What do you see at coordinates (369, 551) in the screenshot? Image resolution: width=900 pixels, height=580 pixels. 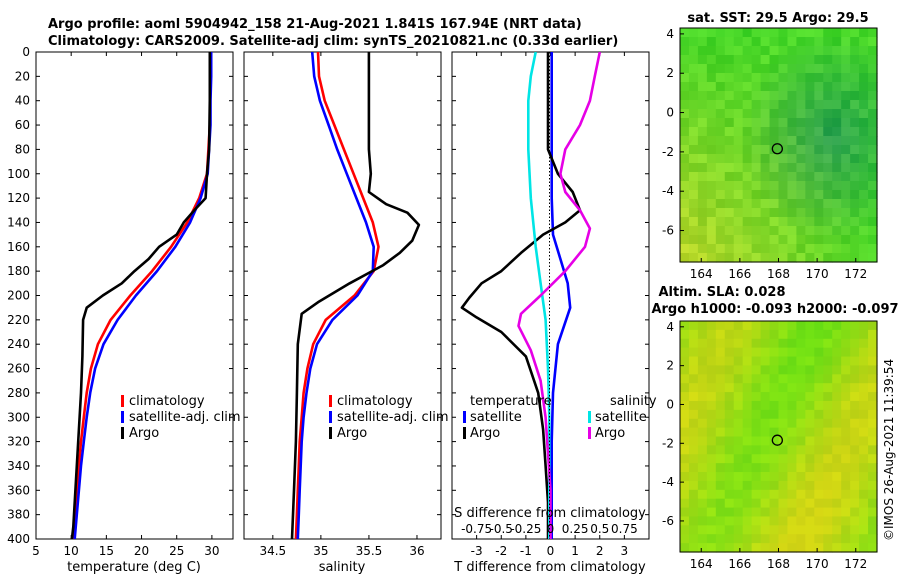 I see `salinity-xtick-label: 35.5` at bounding box center [369, 551].